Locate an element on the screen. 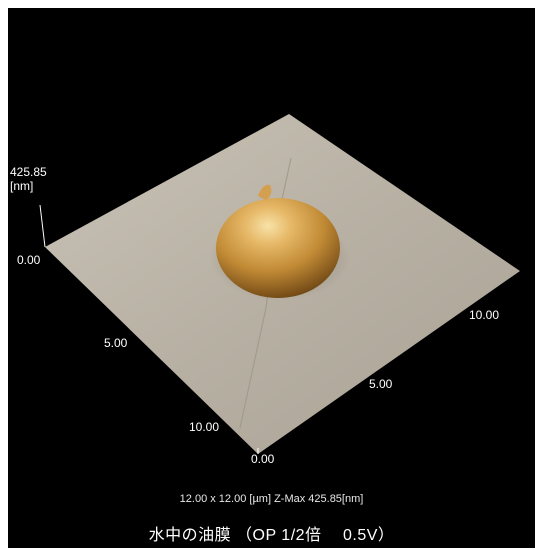  x-tick-label-2: 10.00 is located at coordinates (484, 315).